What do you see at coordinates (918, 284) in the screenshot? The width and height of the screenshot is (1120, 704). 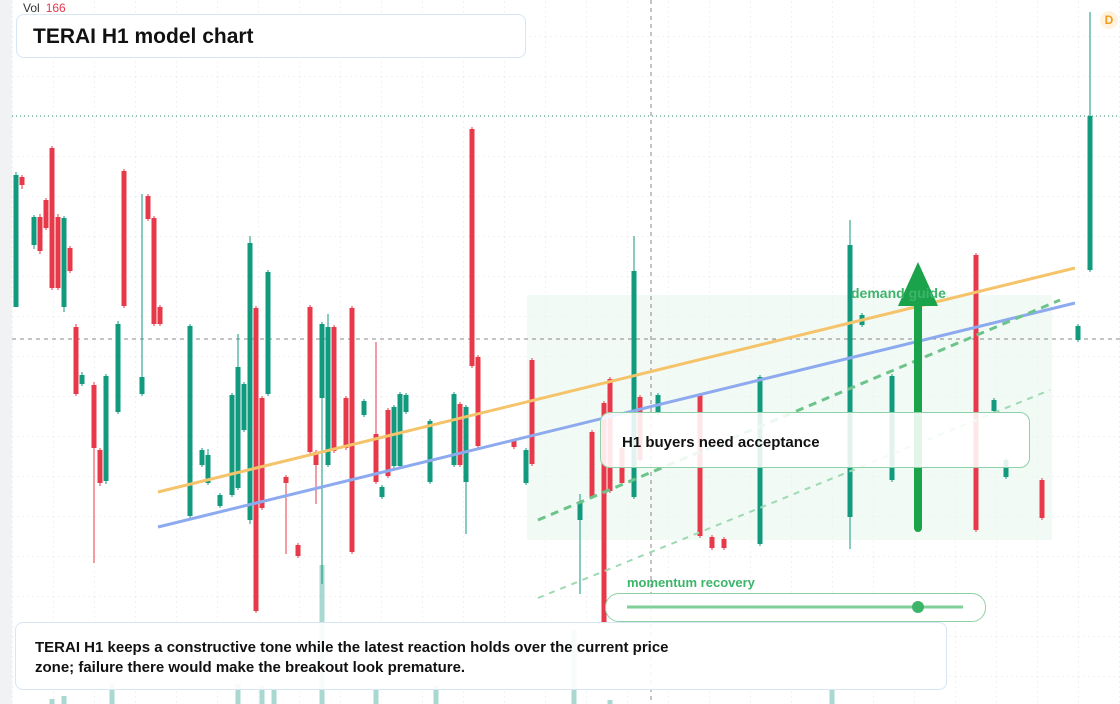 I see `arrow-head` at bounding box center [918, 284].